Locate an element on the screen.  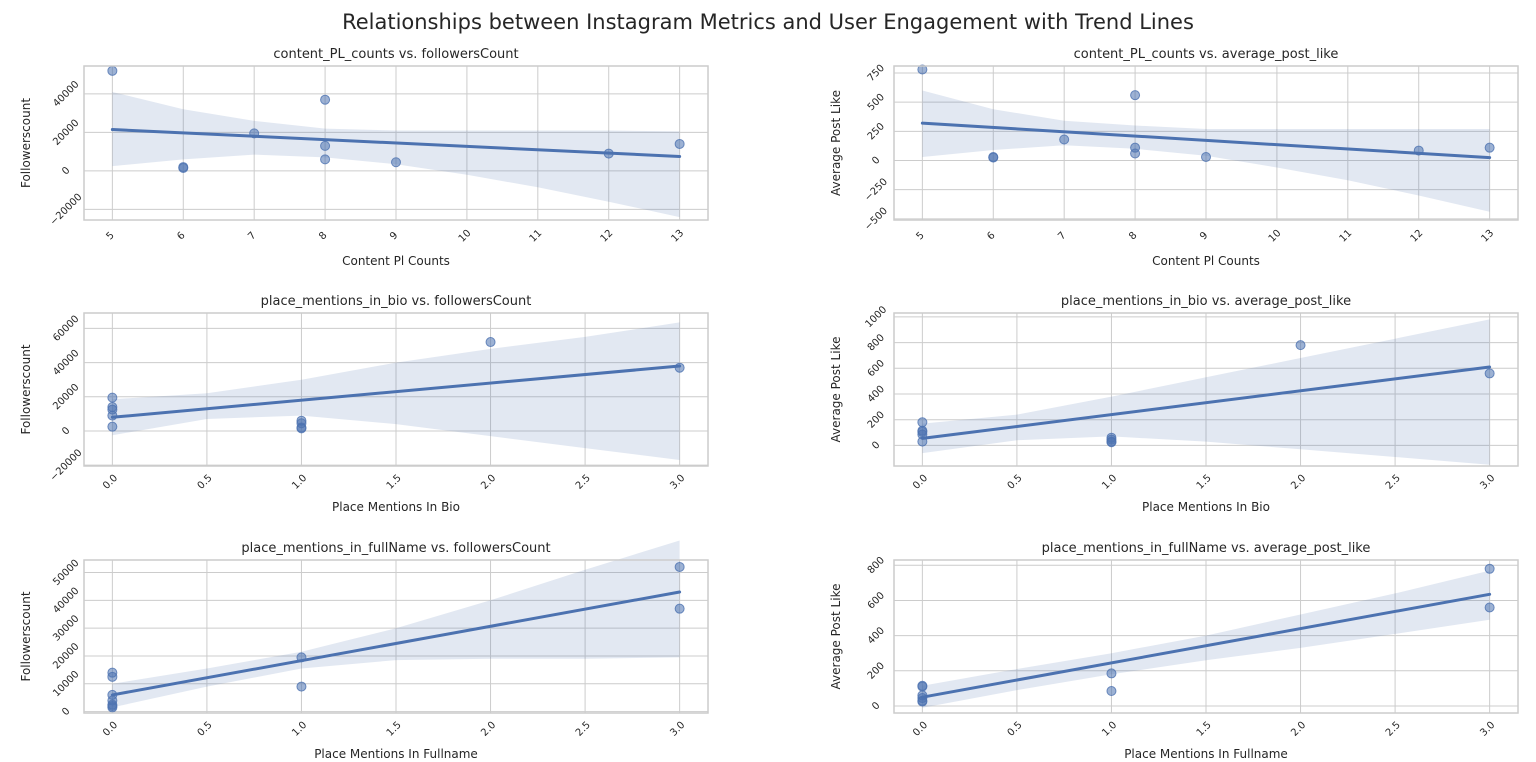
y-tick-label: −250 is located at coordinates (876, 189).